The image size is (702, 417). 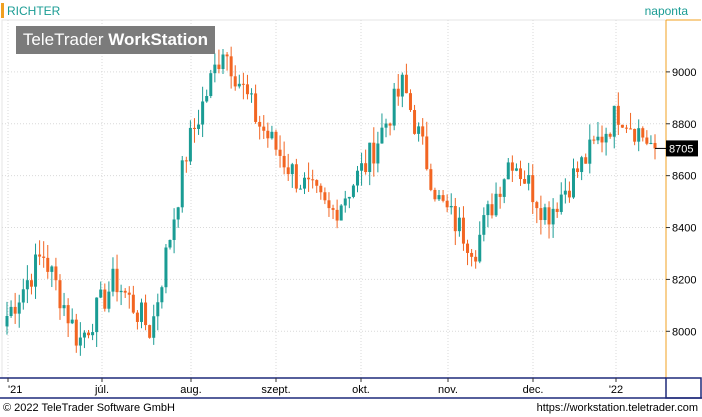 What do you see at coordinates (275, 390) in the screenshot?
I see `x-tick-label: szept.` at bounding box center [275, 390].